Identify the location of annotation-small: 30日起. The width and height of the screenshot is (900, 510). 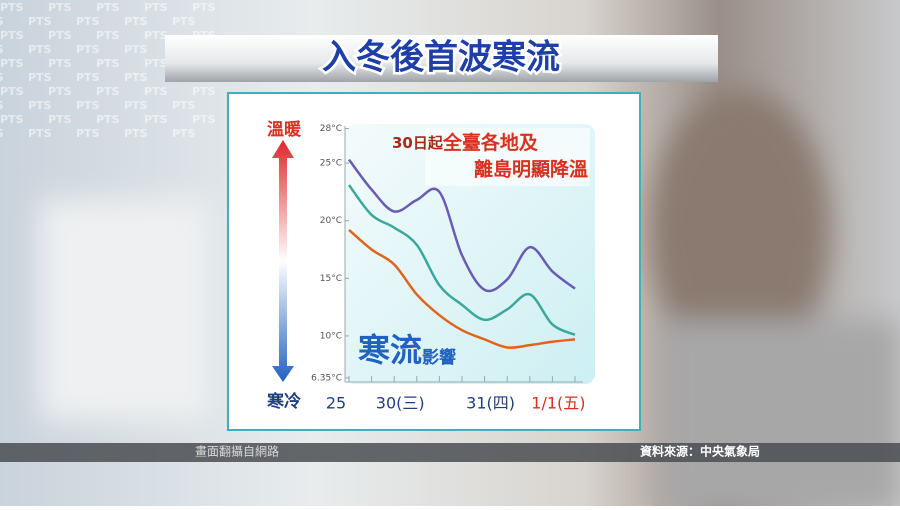
(418, 143).